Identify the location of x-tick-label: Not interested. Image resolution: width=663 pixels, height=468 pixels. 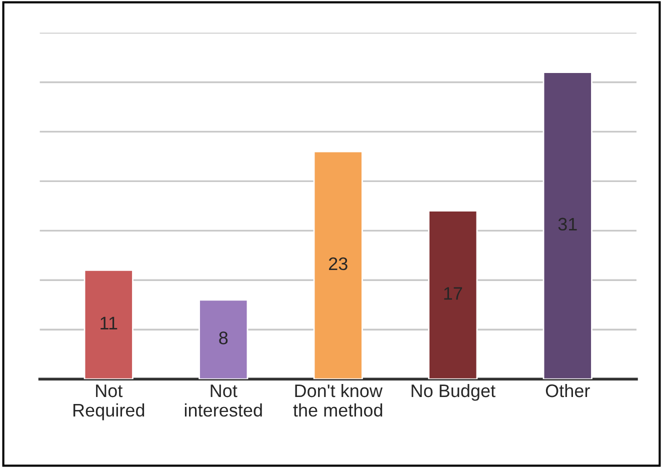
(223, 400).